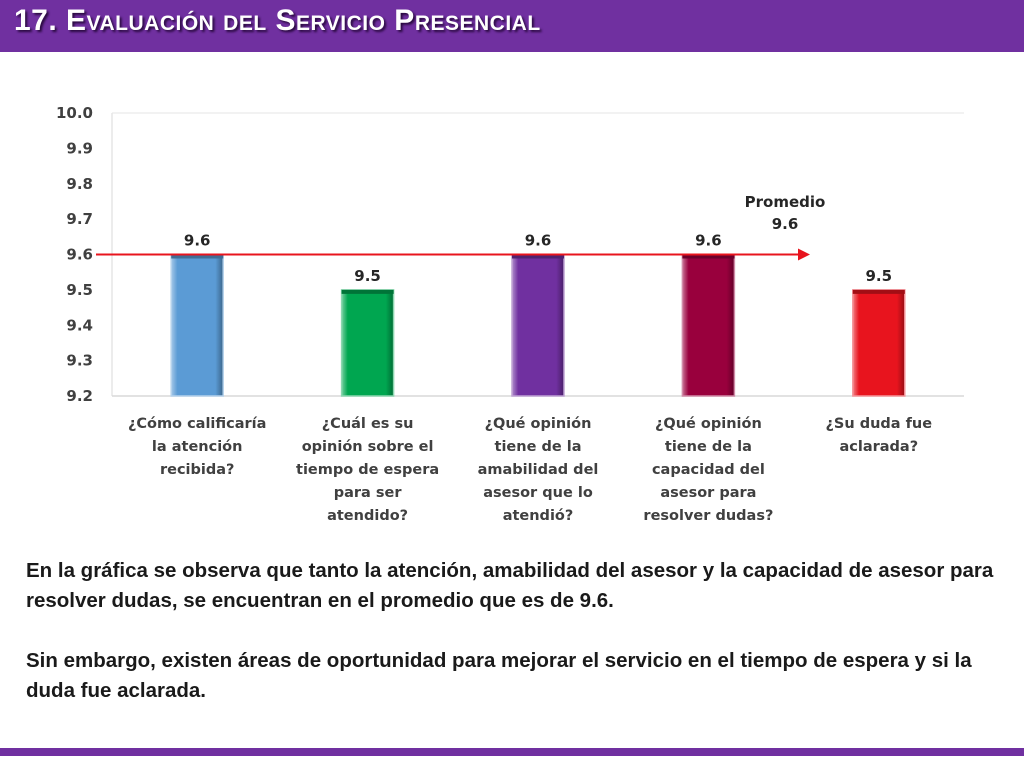  I want to click on average-annotation: Promedio 9.6, so click(785, 213).